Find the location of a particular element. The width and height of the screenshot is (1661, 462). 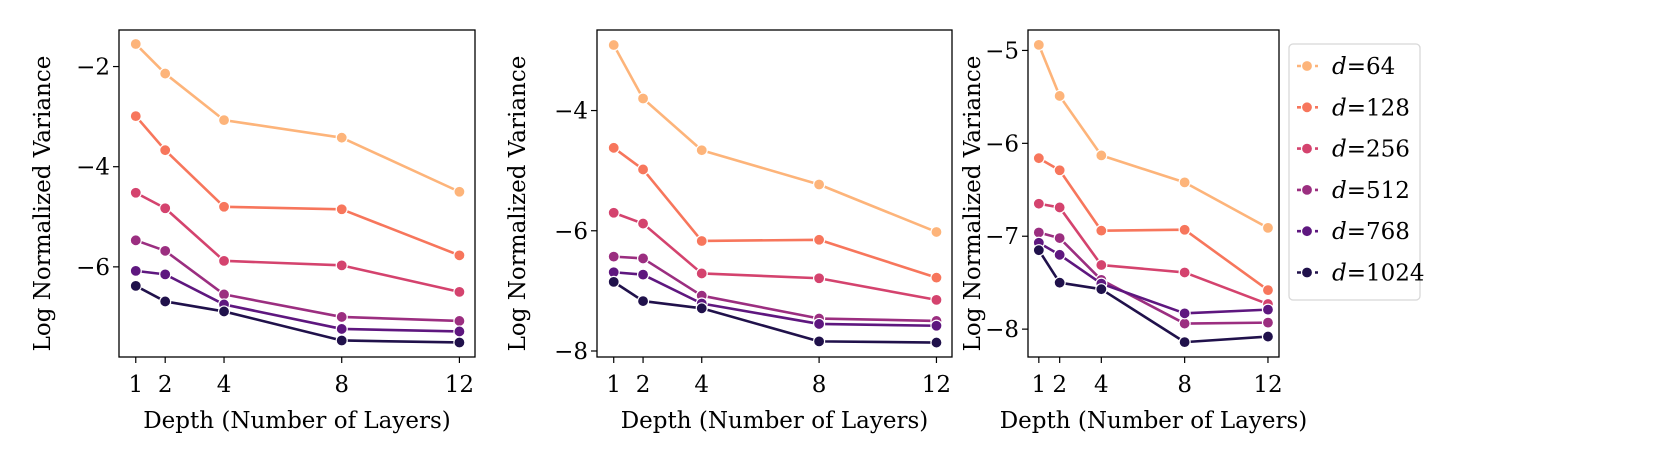

data-point-d=512-x12 is located at coordinates (459, 321).